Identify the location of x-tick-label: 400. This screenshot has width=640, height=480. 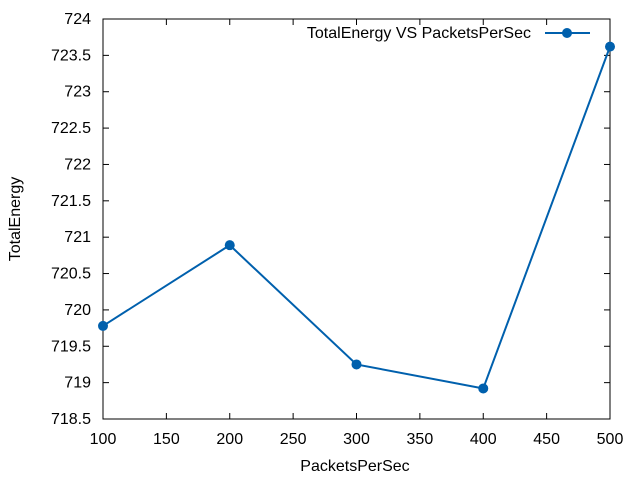
(483, 439).